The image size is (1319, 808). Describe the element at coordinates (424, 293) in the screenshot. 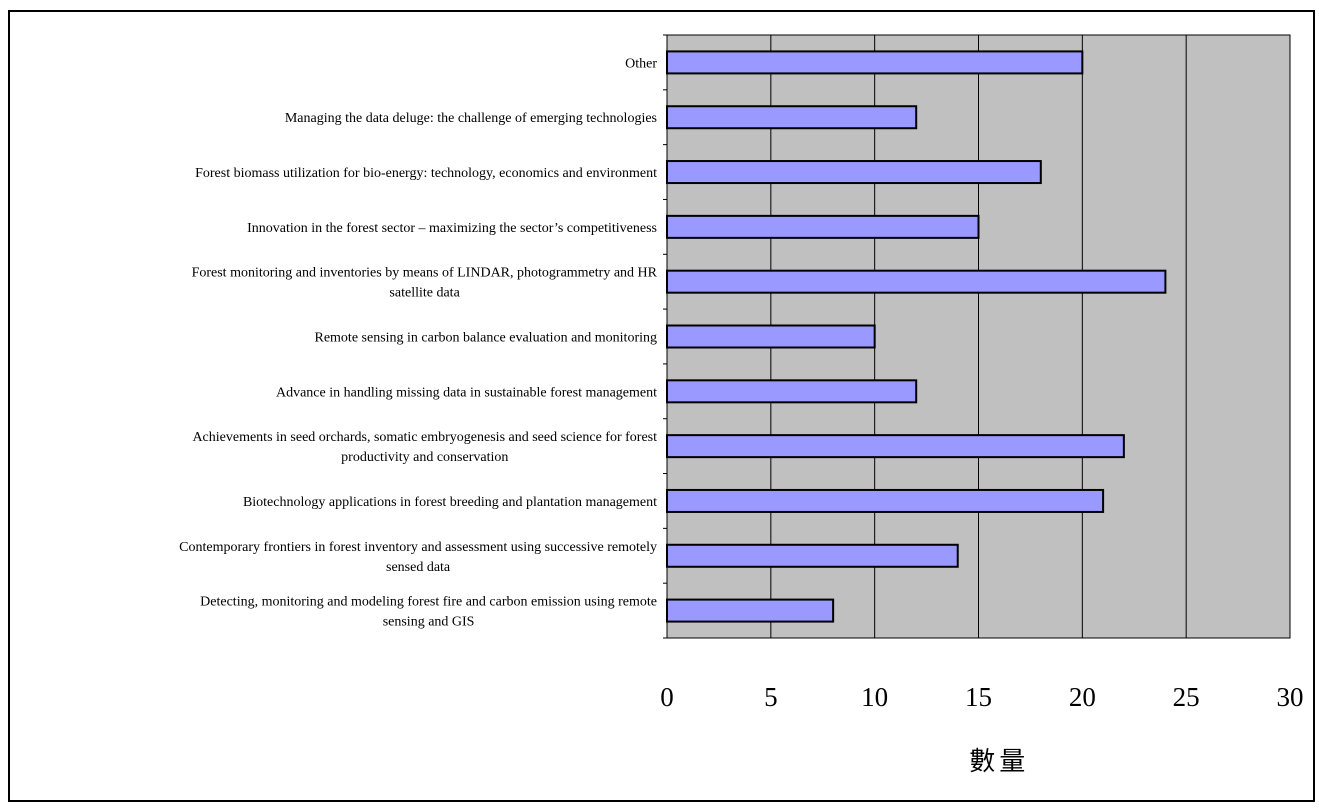

I see `category-label-4-line-1: satellite data` at that location.